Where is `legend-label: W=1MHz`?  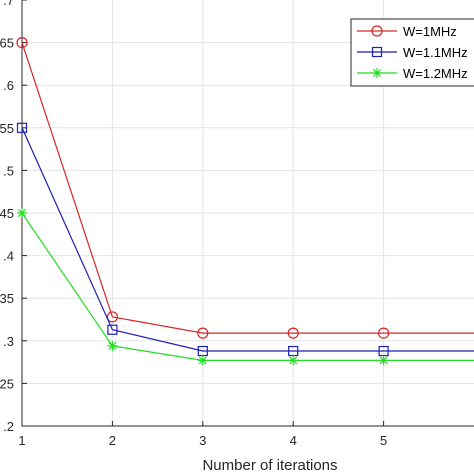
legend-label: W=1MHz is located at coordinates (430, 31).